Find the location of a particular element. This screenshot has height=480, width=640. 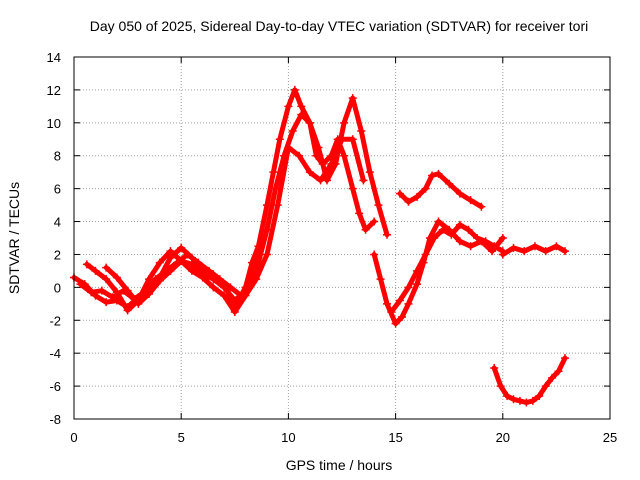

x-tick-label: 5 is located at coordinates (181, 437).